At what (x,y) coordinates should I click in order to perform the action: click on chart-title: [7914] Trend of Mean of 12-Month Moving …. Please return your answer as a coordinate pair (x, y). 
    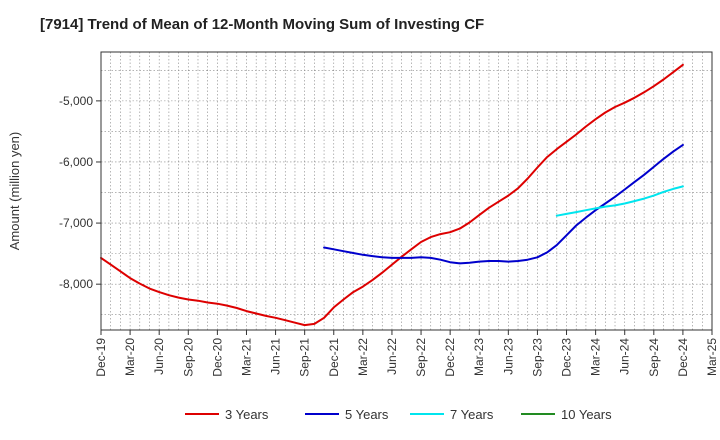
    Looking at the image, I should click on (262, 24).